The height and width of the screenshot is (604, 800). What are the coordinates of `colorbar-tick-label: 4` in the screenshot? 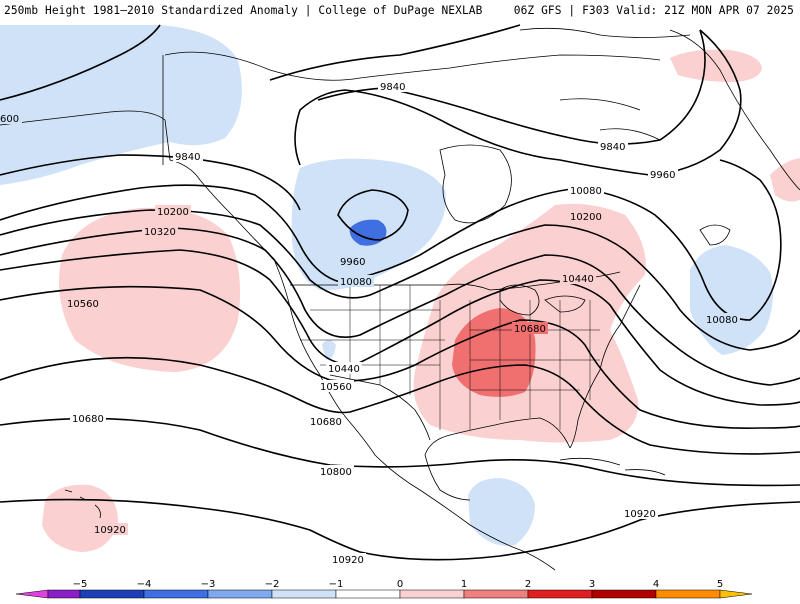 It's located at (656, 584).